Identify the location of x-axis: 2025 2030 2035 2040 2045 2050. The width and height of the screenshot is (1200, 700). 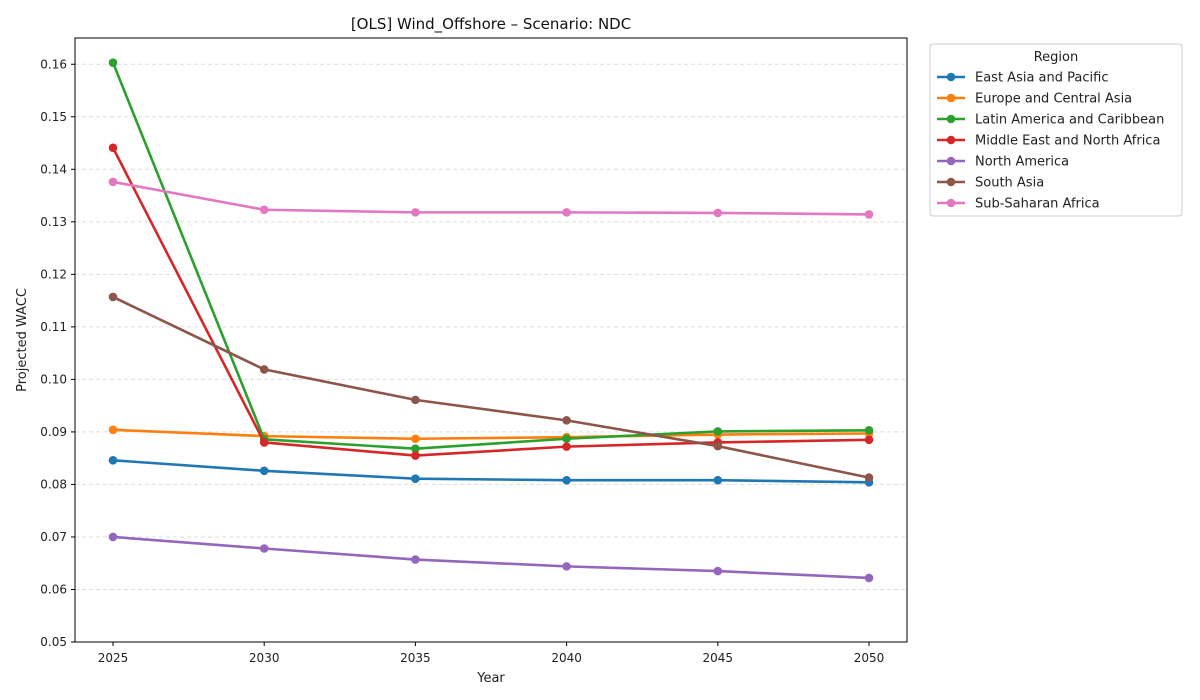
(491, 653).